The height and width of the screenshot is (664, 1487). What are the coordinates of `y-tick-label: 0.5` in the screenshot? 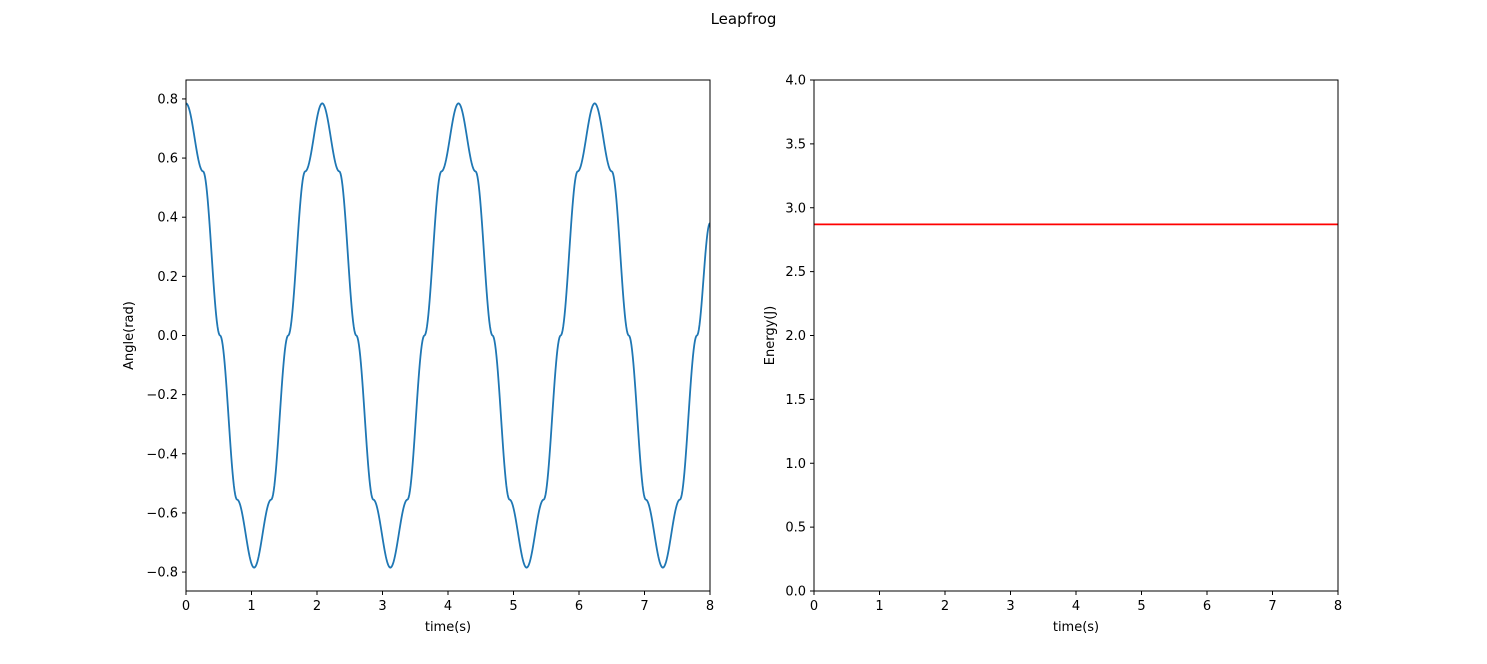 It's located at (795, 528).